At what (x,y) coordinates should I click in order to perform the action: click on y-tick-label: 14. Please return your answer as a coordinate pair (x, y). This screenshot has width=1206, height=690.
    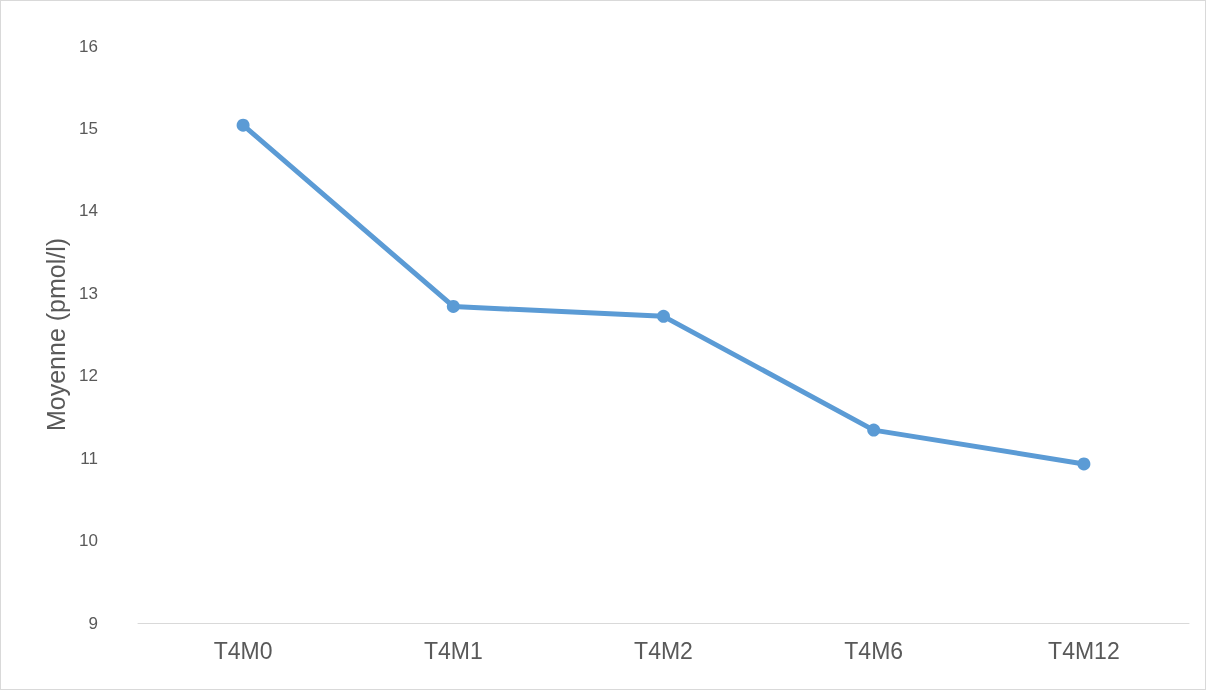
    Looking at the image, I should click on (88, 211).